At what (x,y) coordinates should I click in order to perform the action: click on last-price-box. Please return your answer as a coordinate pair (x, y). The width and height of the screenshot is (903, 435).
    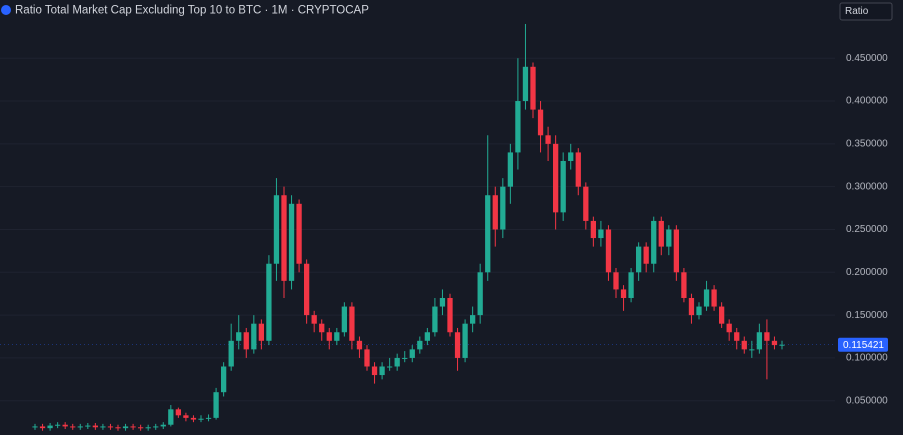
    Looking at the image, I should click on (863, 344).